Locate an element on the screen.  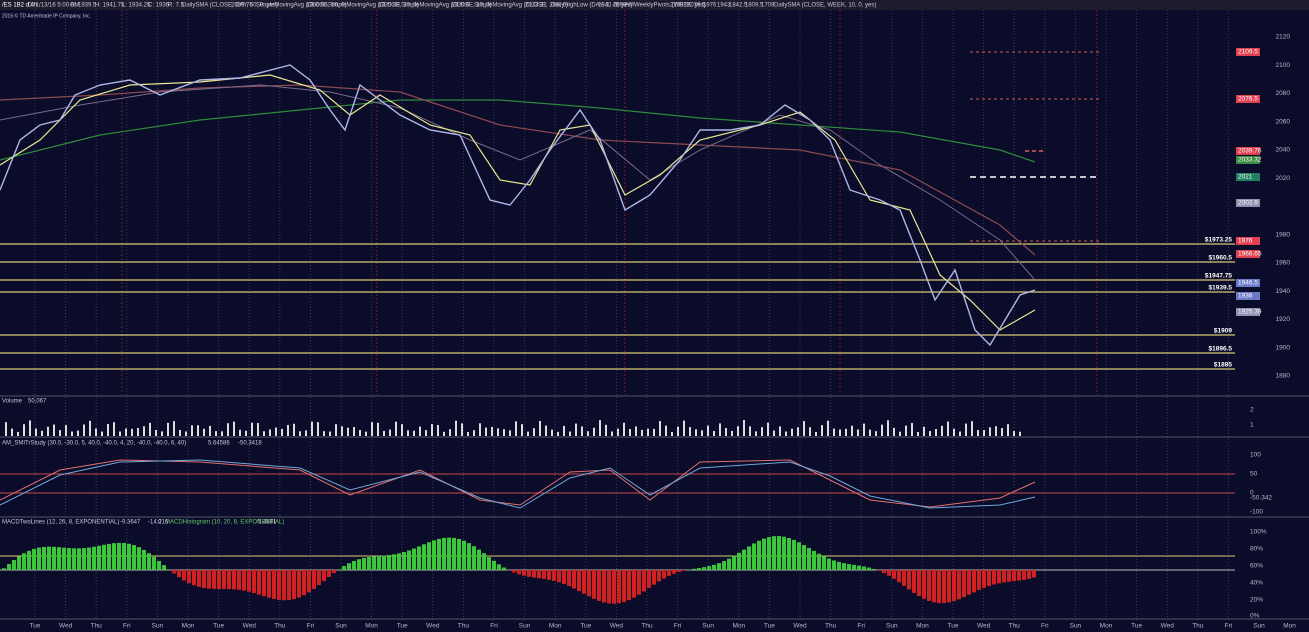
price-tag-label: 2076.5 is located at coordinates (1248, 99).